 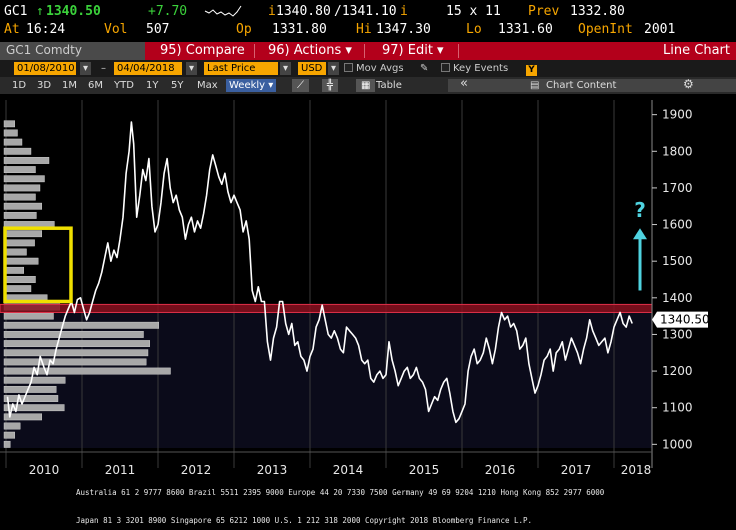 I want to click on edit-menu: 97) Edit ▾, so click(x=413, y=50).